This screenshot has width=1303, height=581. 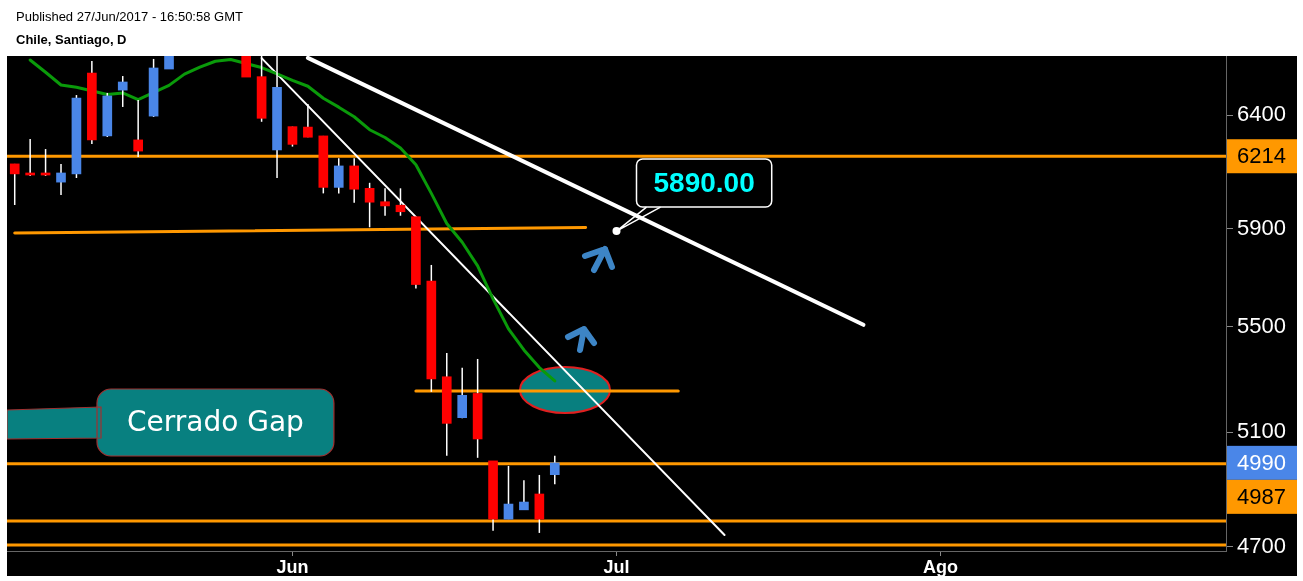 I want to click on y-tick-label: 5100, so click(x=1261, y=431).